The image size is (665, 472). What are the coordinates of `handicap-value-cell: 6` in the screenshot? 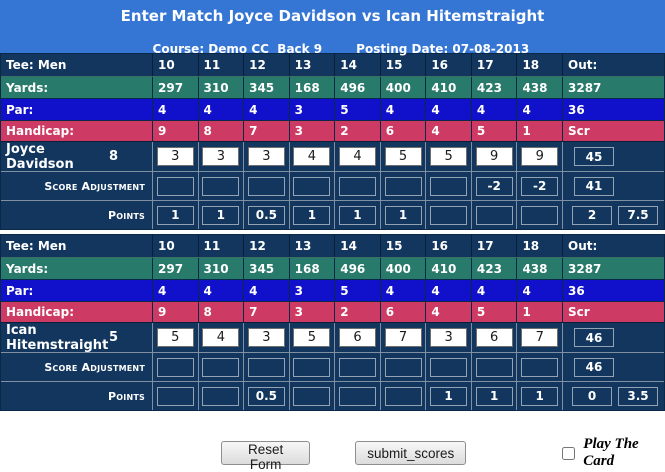 It's located at (404, 131).